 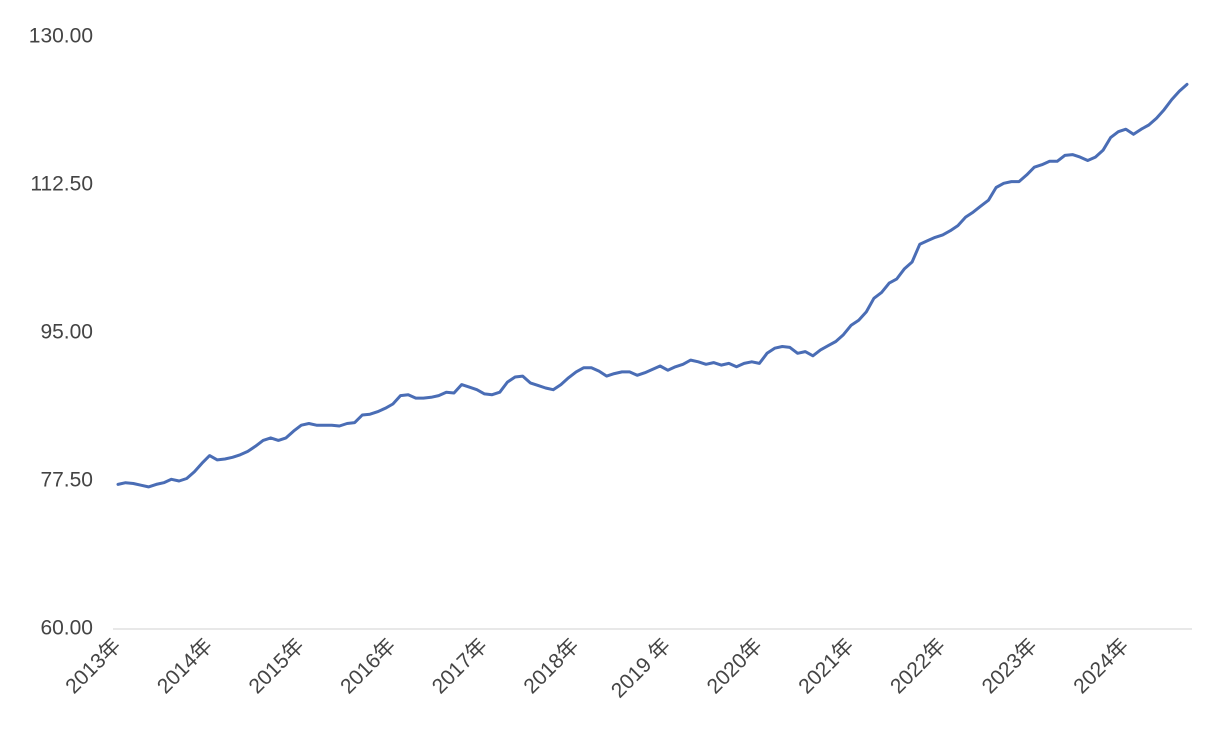 I want to click on x-tick-label: 2018年, so click(x=551, y=666).